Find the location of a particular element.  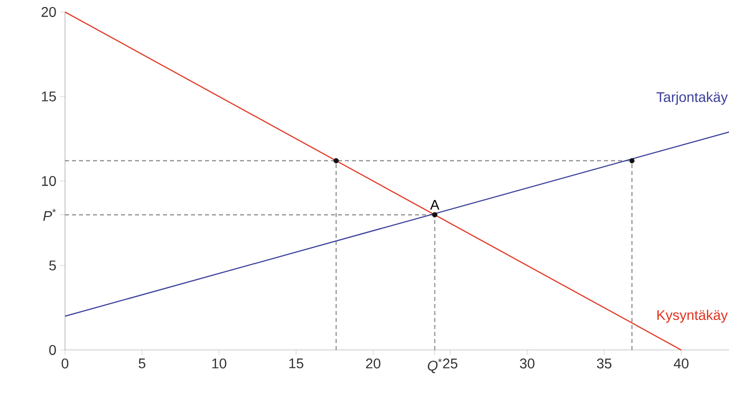

series-label: Tarjontakäy is located at coordinates (692, 98).